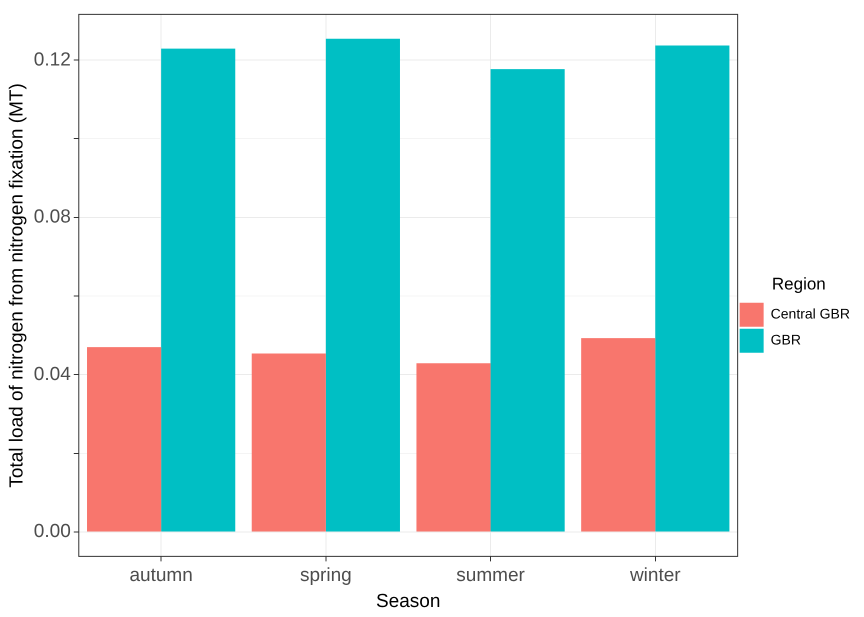  I want to click on x-tick-label: summer, so click(491, 575).